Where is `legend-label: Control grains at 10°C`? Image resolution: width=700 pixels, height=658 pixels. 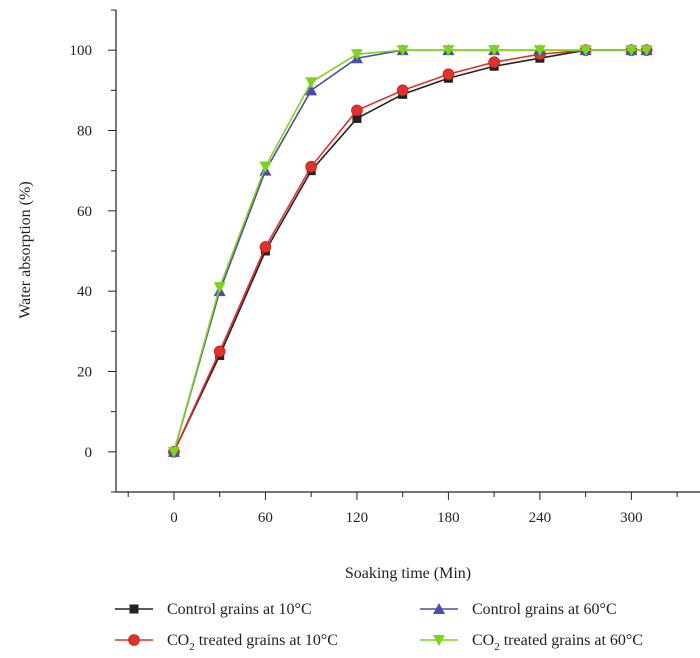 legend-label: Control grains at 10°C is located at coordinates (239, 609).